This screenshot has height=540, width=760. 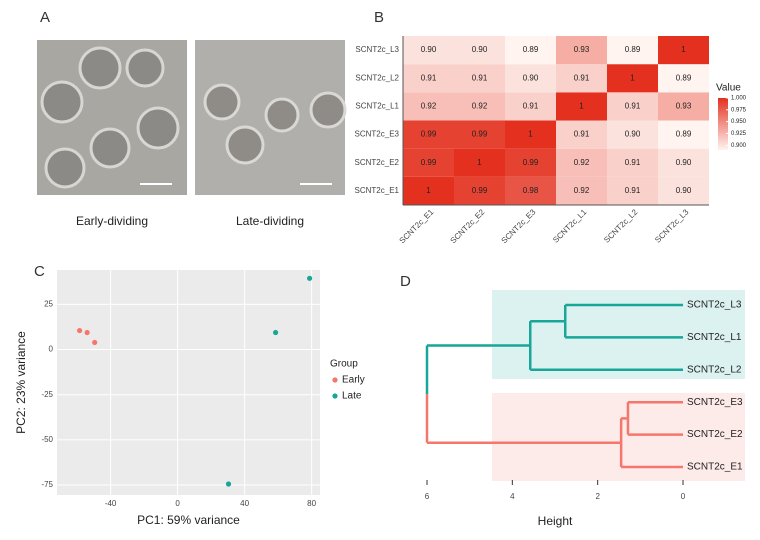 I want to click on x-tick-label: 4, so click(x=512, y=496).